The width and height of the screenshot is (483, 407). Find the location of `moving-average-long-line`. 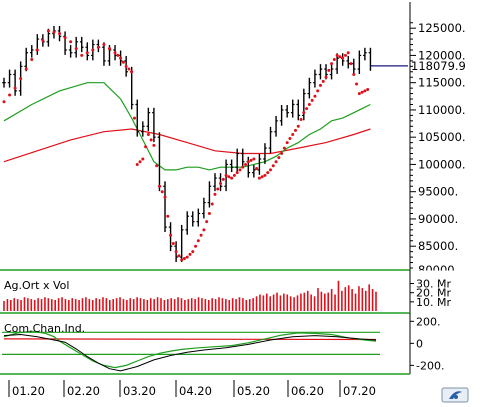

moving-average-long-line is located at coordinates (187, 145).